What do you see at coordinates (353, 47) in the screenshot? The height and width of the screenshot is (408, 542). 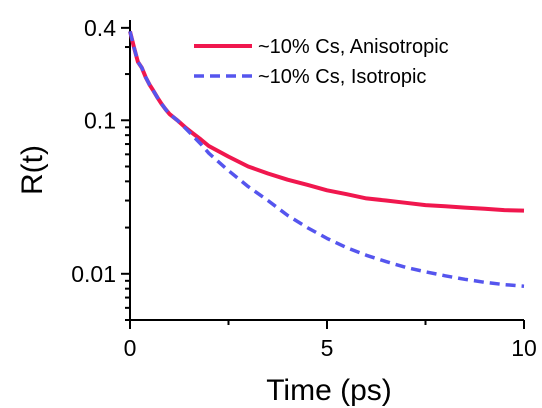 I see `legend-label-1: ~10% Cs, Anisotropic` at bounding box center [353, 47].